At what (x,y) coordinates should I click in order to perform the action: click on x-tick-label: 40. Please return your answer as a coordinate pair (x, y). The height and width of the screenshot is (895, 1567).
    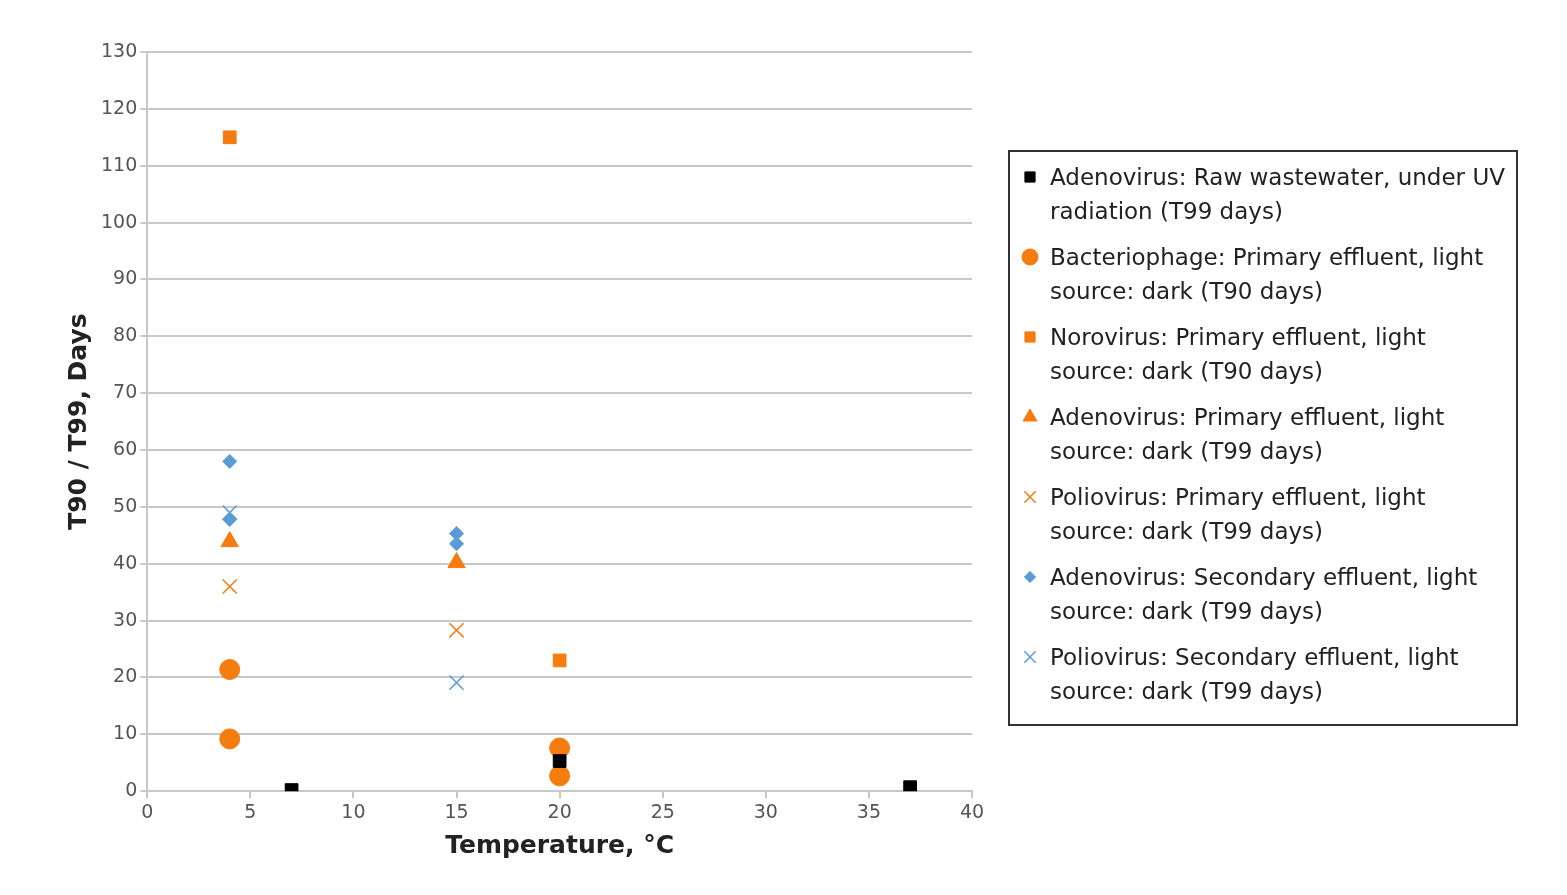
    Looking at the image, I should click on (972, 810).